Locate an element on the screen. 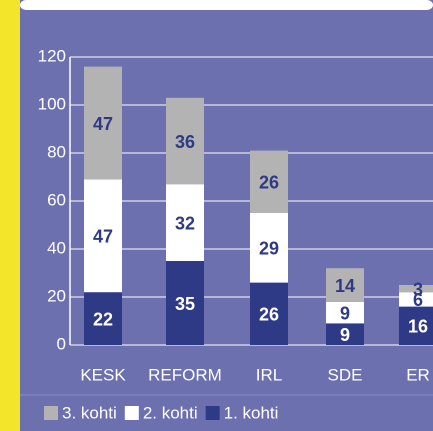 This screenshot has width=433, height=431. y-tick-label: 100 is located at coordinates (52, 103).